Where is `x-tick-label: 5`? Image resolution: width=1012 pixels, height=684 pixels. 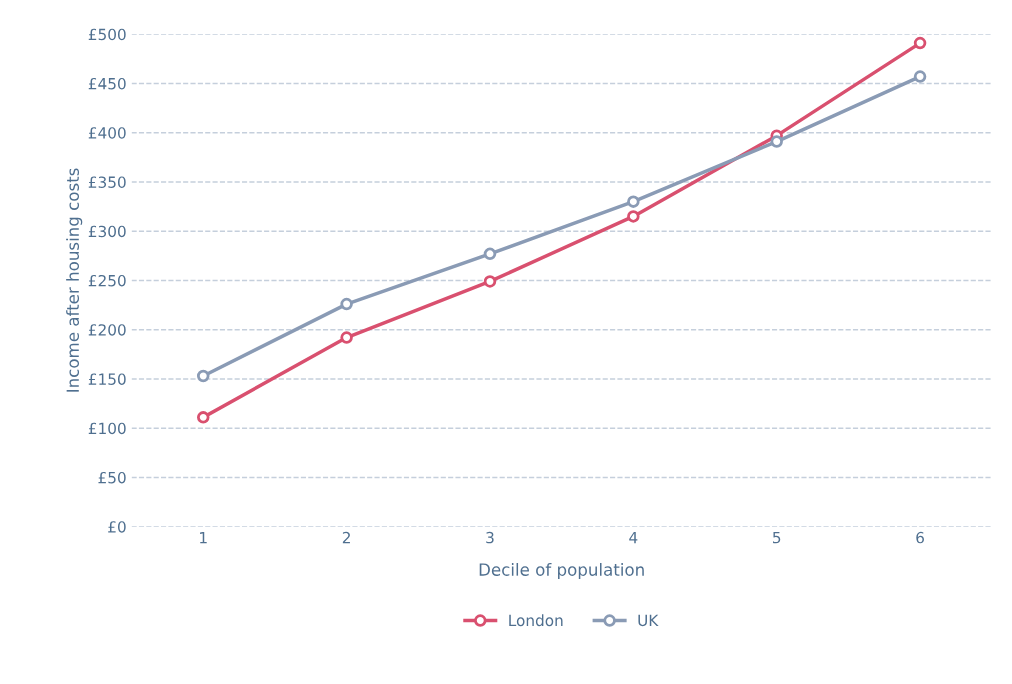
x-tick-label: 5 is located at coordinates (777, 538).